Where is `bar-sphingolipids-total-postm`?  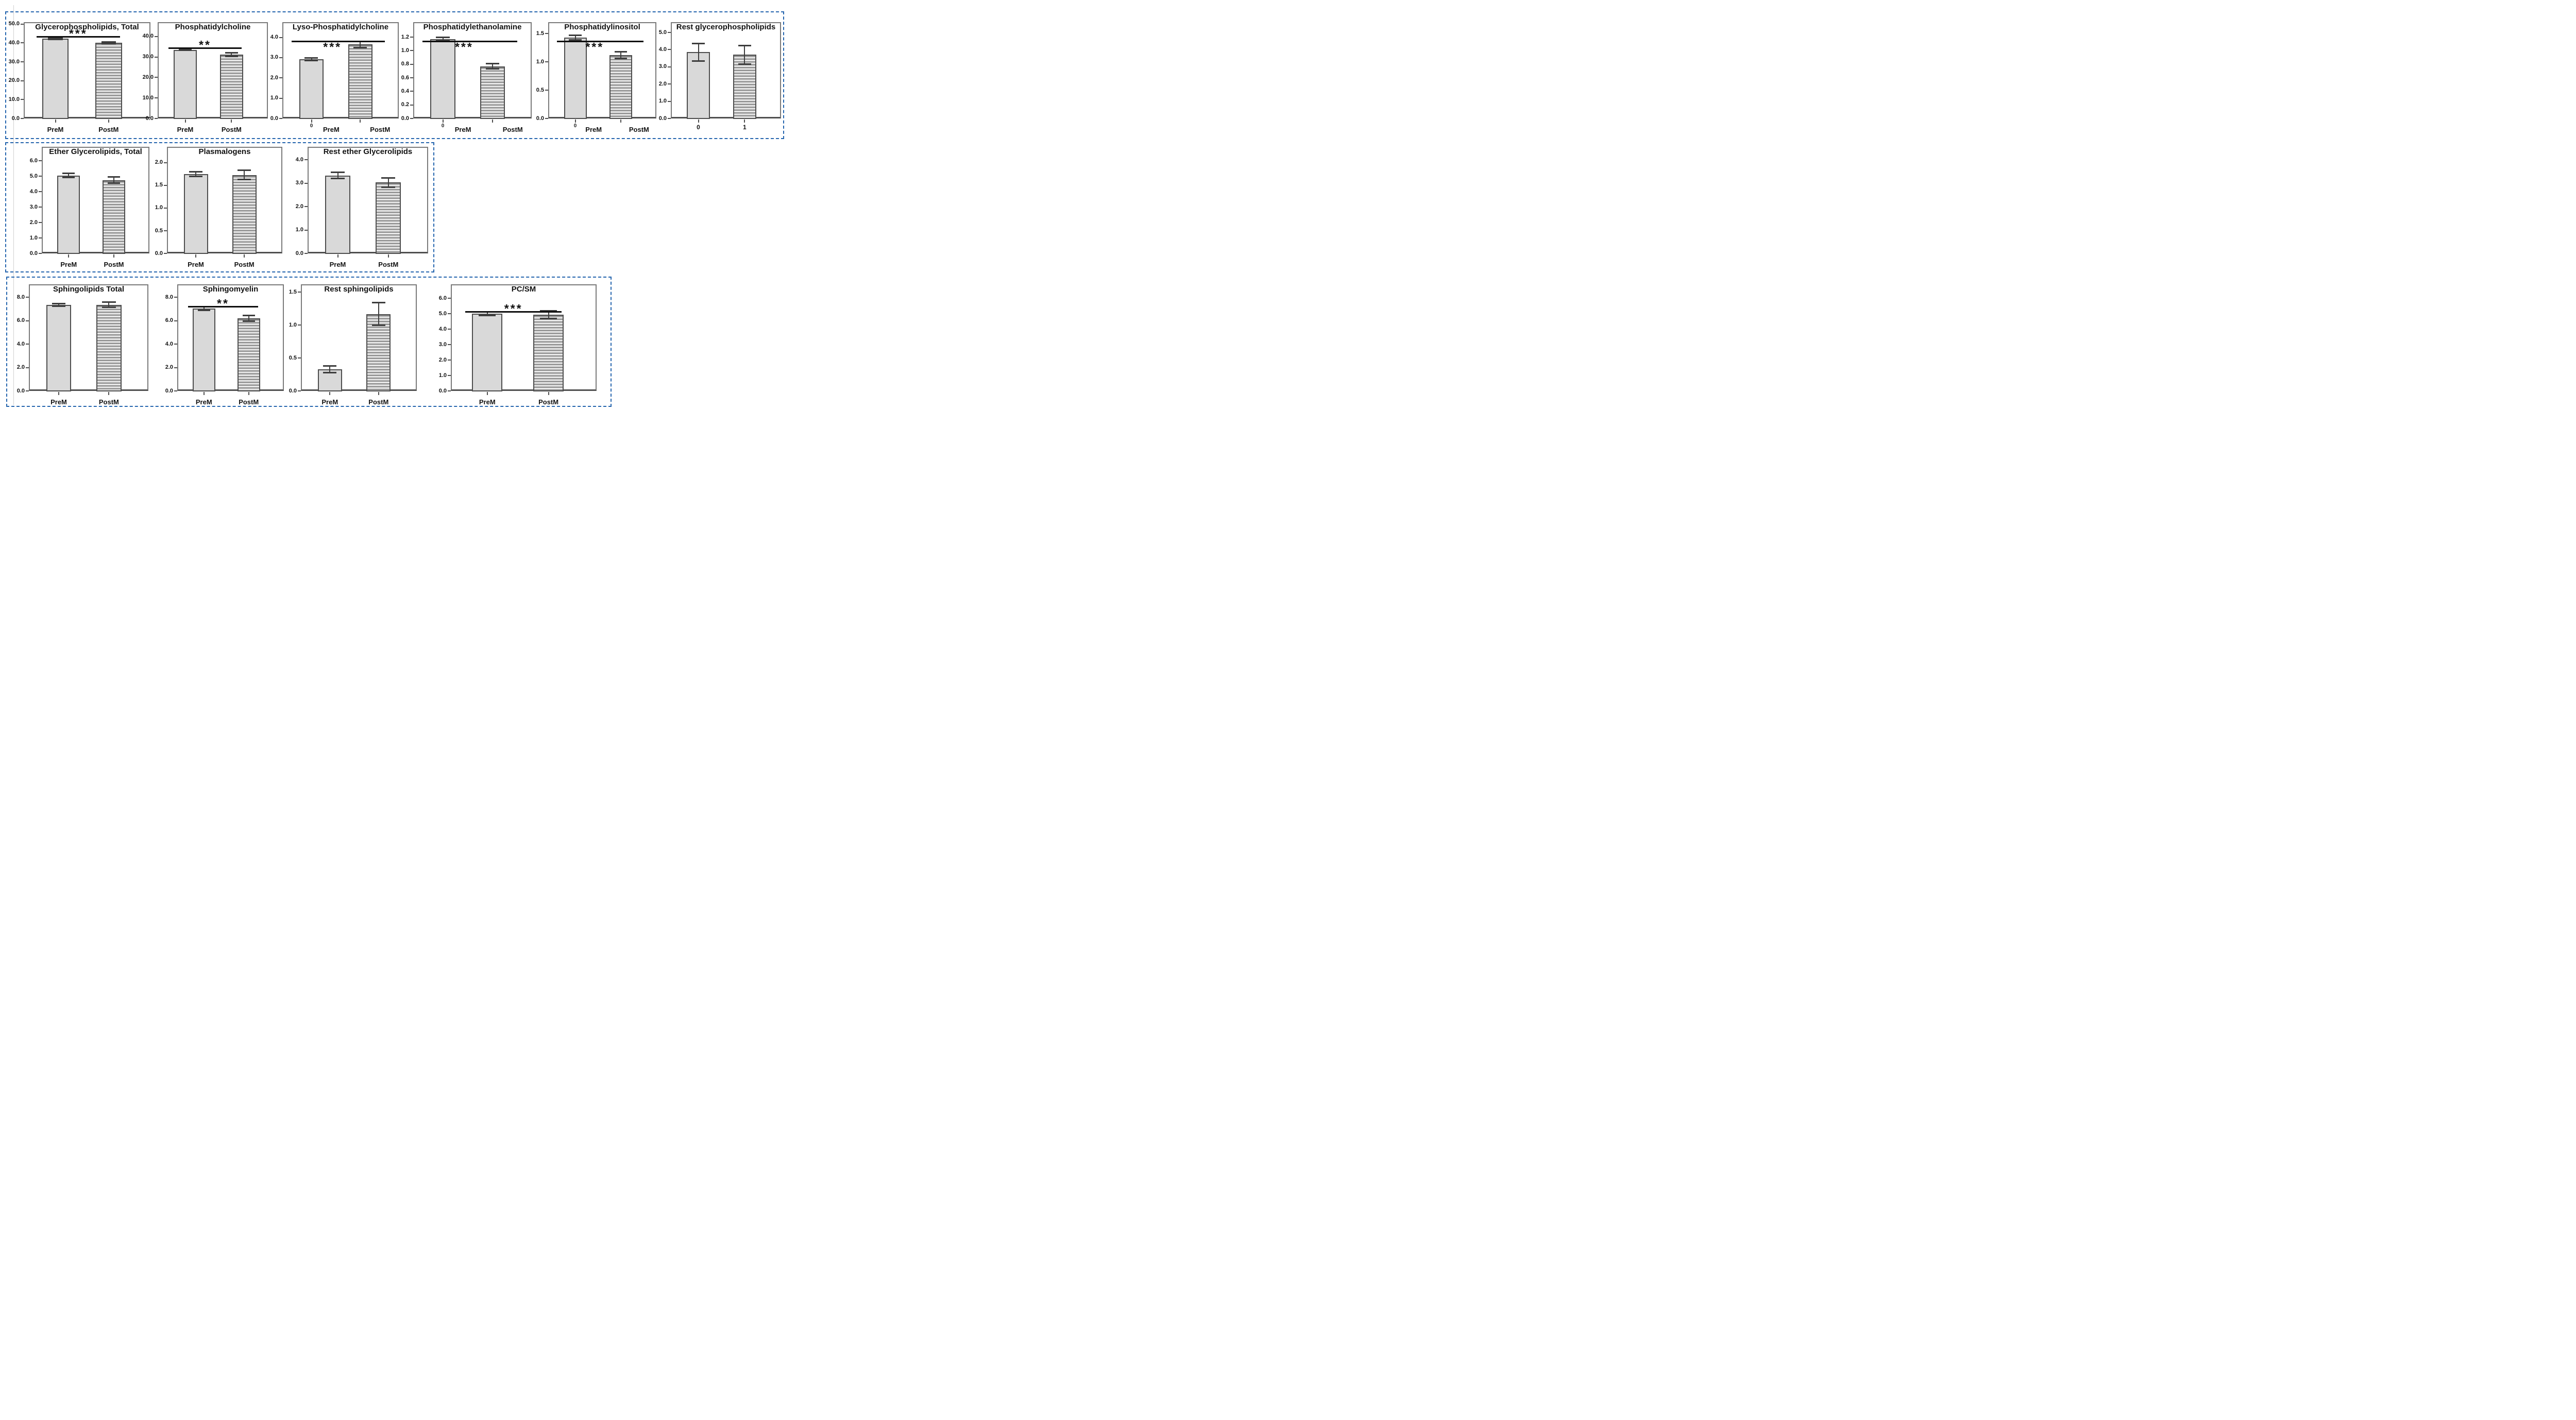 bar-sphingolipids-total-postm is located at coordinates (109, 347).